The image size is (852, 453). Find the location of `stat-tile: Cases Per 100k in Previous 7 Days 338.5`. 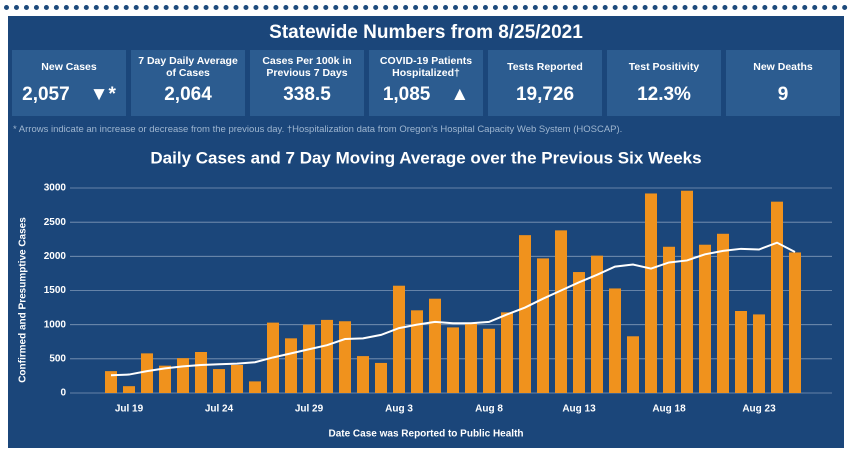

stat-tile: Cases Per 100k in Previous 7 Days 338.5 is located at coordinates (307, 83).